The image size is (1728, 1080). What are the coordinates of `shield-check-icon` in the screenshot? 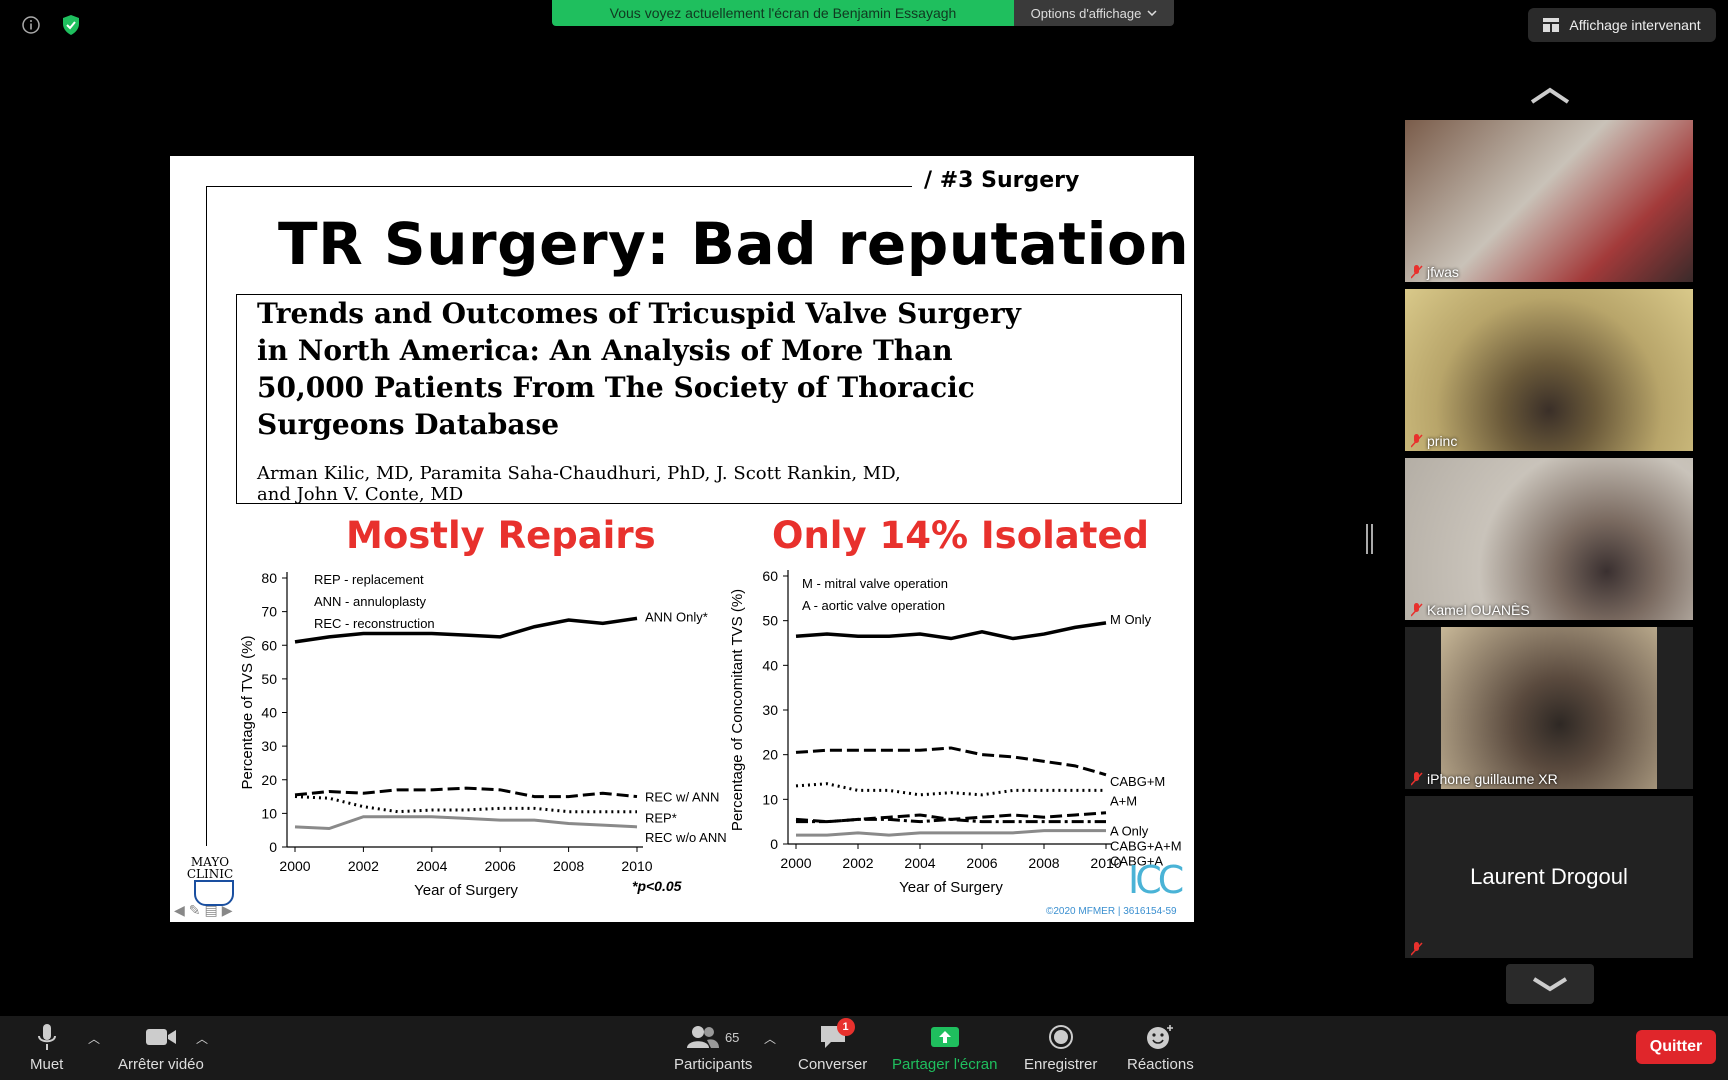 It's located at (71, 25).